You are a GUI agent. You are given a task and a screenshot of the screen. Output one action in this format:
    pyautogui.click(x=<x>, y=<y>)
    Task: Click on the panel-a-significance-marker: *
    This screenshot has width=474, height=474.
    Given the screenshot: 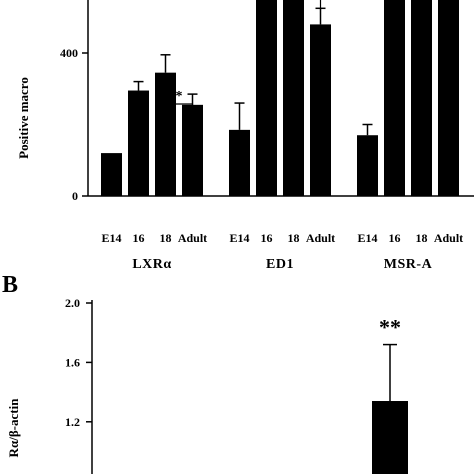 What is the action you would take?
    pyautogui.click(x=179, y=96)
    